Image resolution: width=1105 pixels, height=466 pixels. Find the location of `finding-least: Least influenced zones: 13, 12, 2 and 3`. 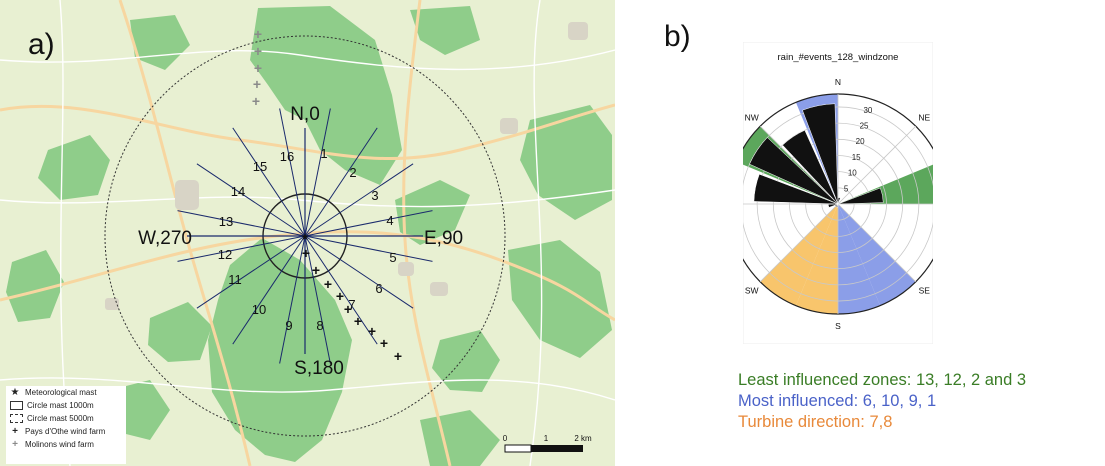

finding-least: Least influenced zones: 13, 12, 2 and 3 is located at coordinates (882, 380).